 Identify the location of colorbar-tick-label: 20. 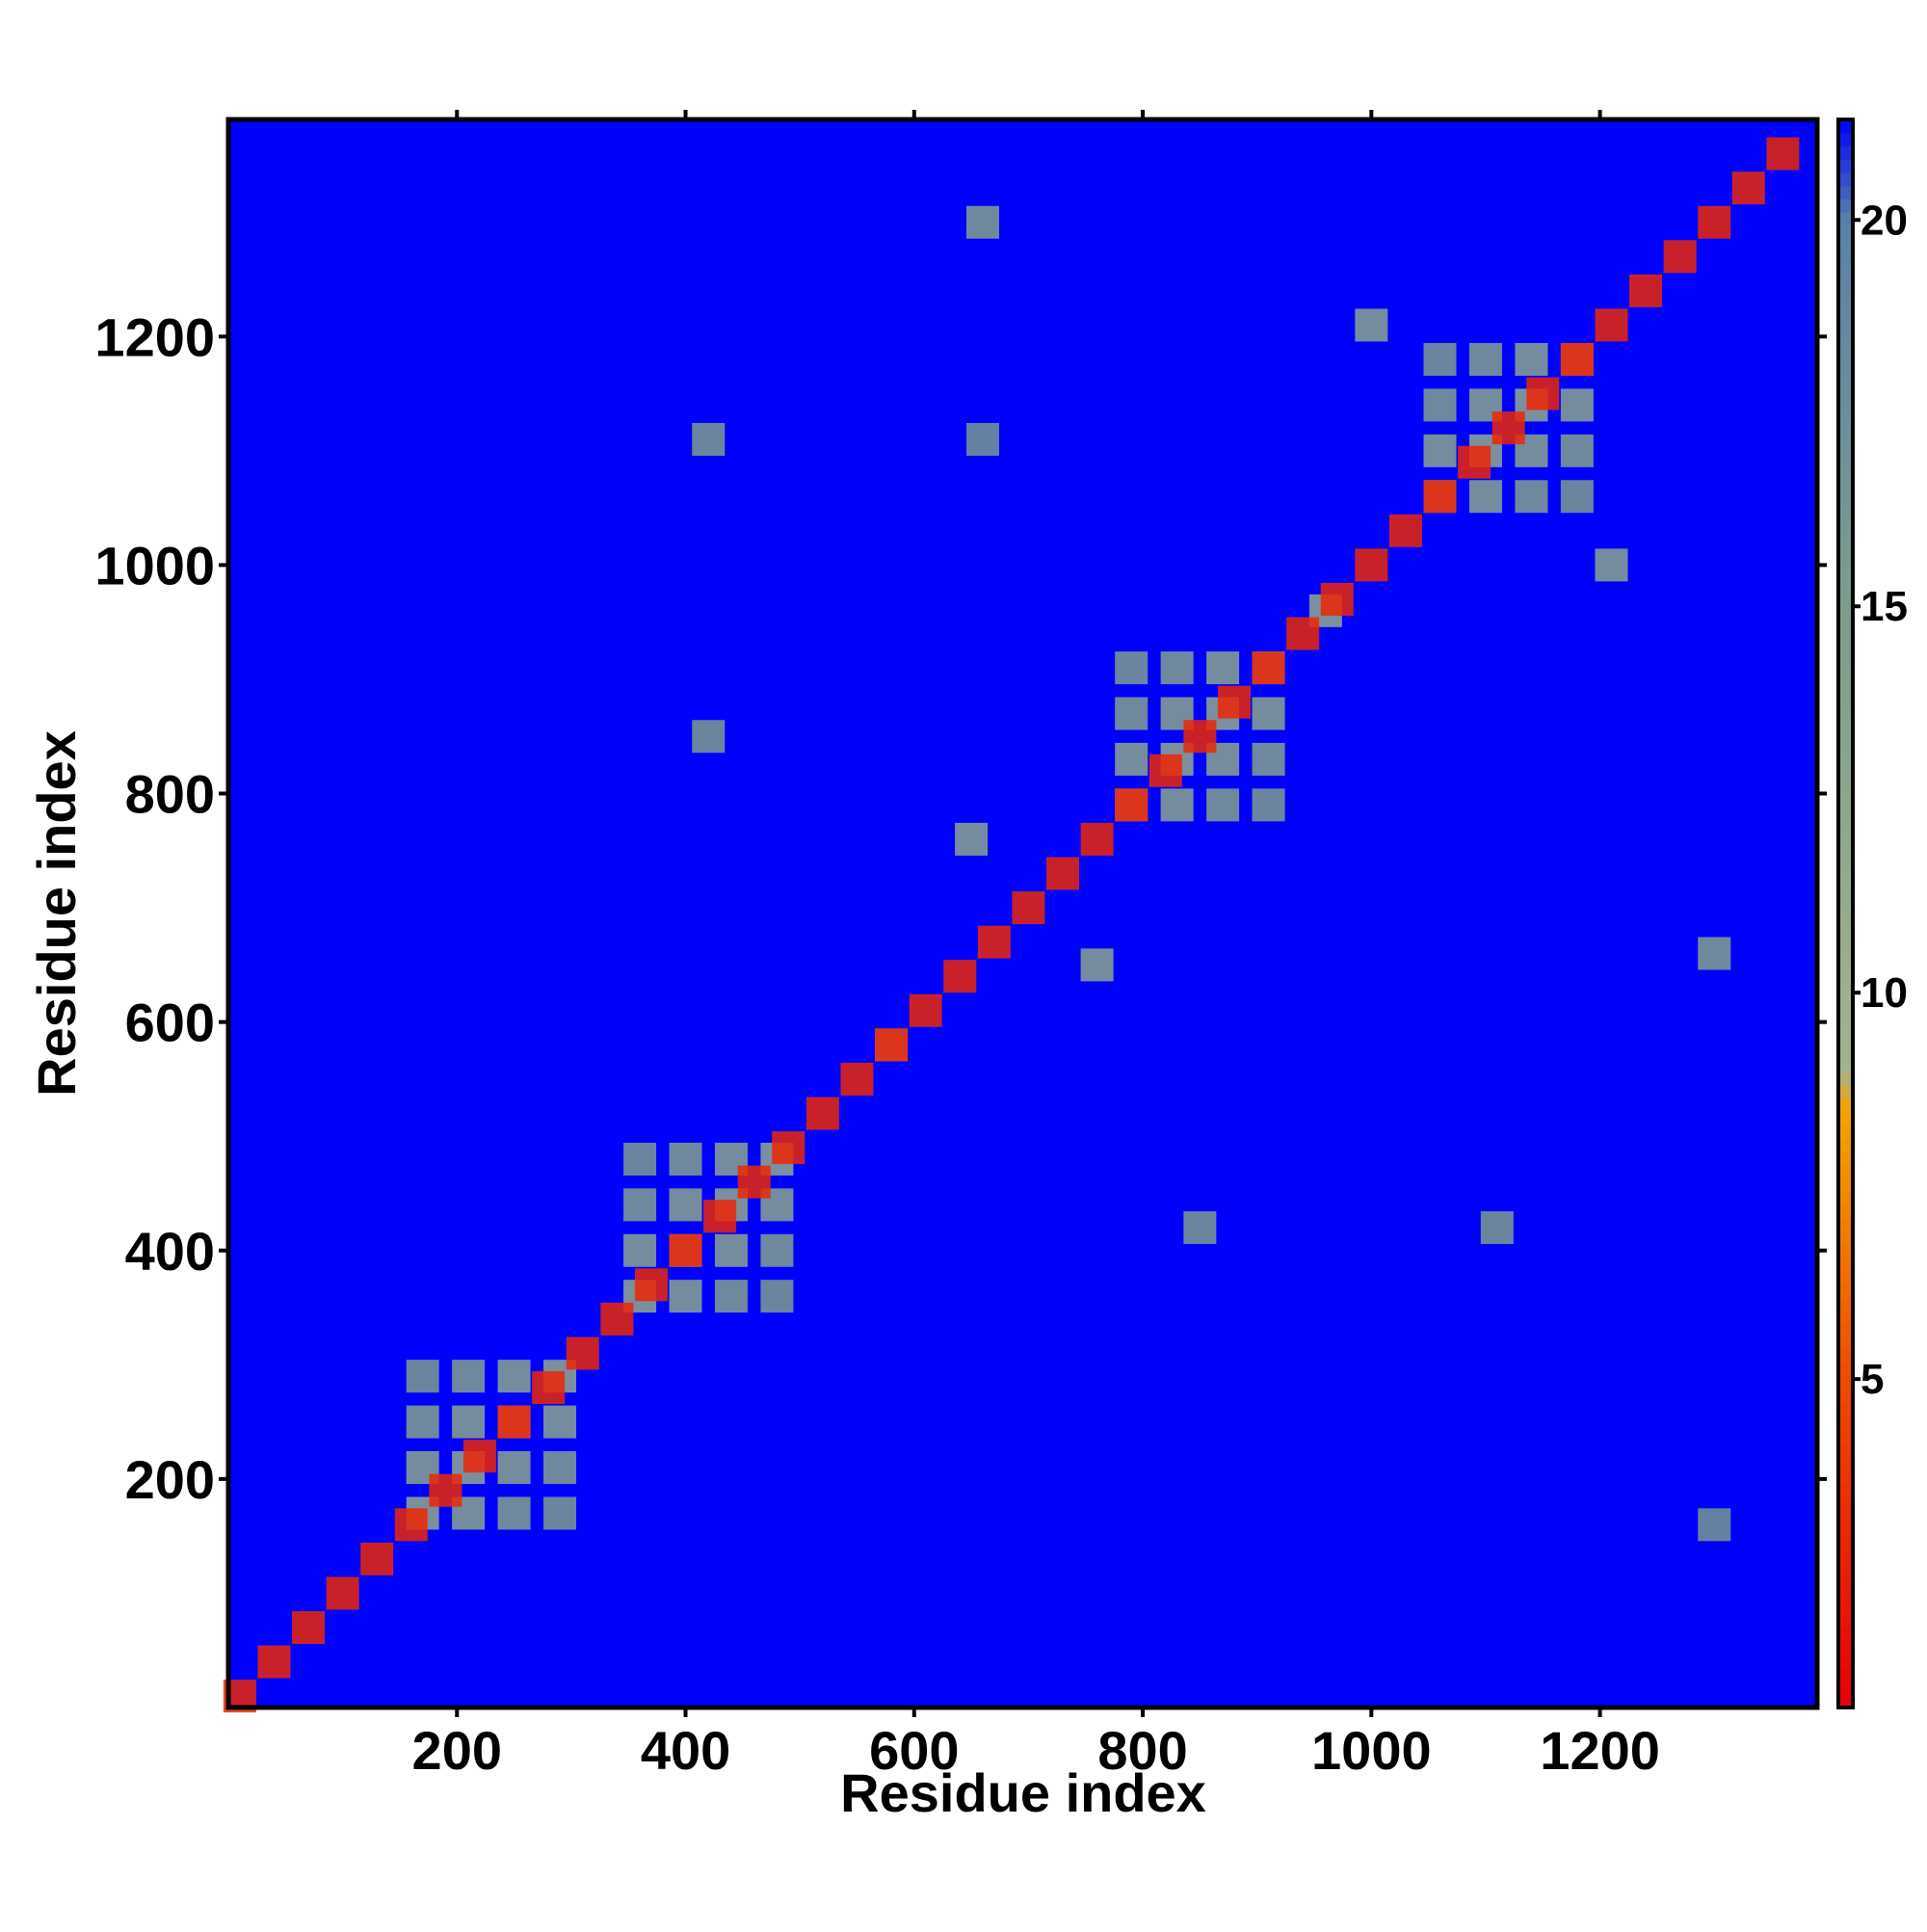
(1885, 220).